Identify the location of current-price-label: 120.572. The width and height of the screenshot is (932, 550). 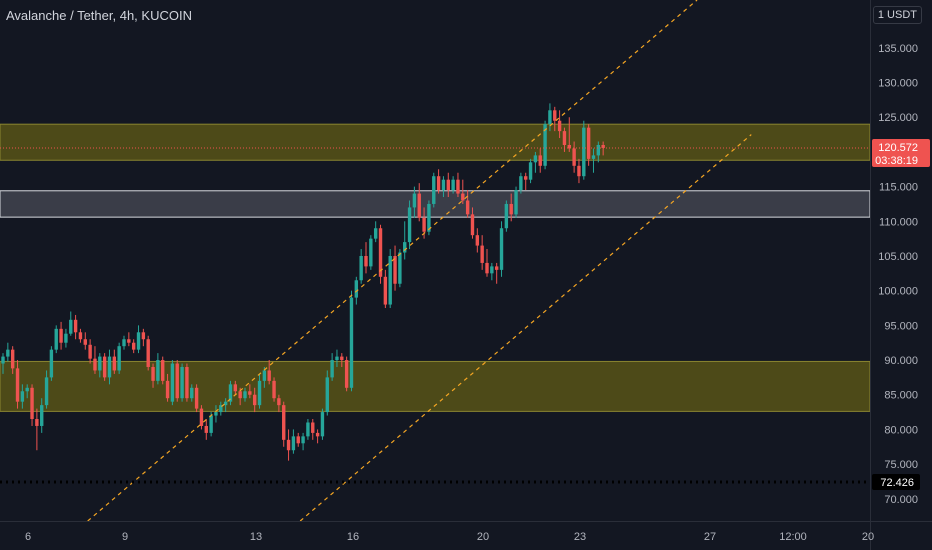
(898, 148).